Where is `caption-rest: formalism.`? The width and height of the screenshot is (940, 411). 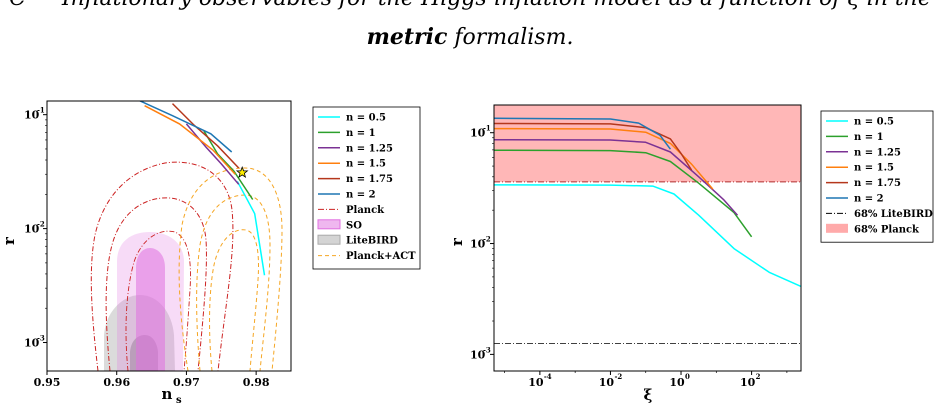 caption-rest: formalism. is located at coordinates (510, 37).